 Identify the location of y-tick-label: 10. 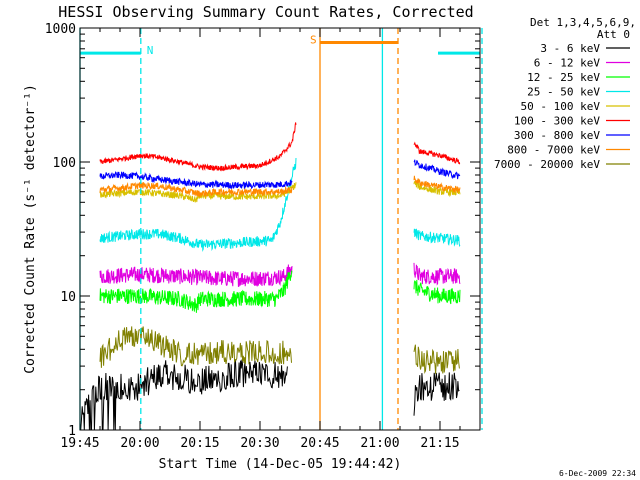
(68, 297).